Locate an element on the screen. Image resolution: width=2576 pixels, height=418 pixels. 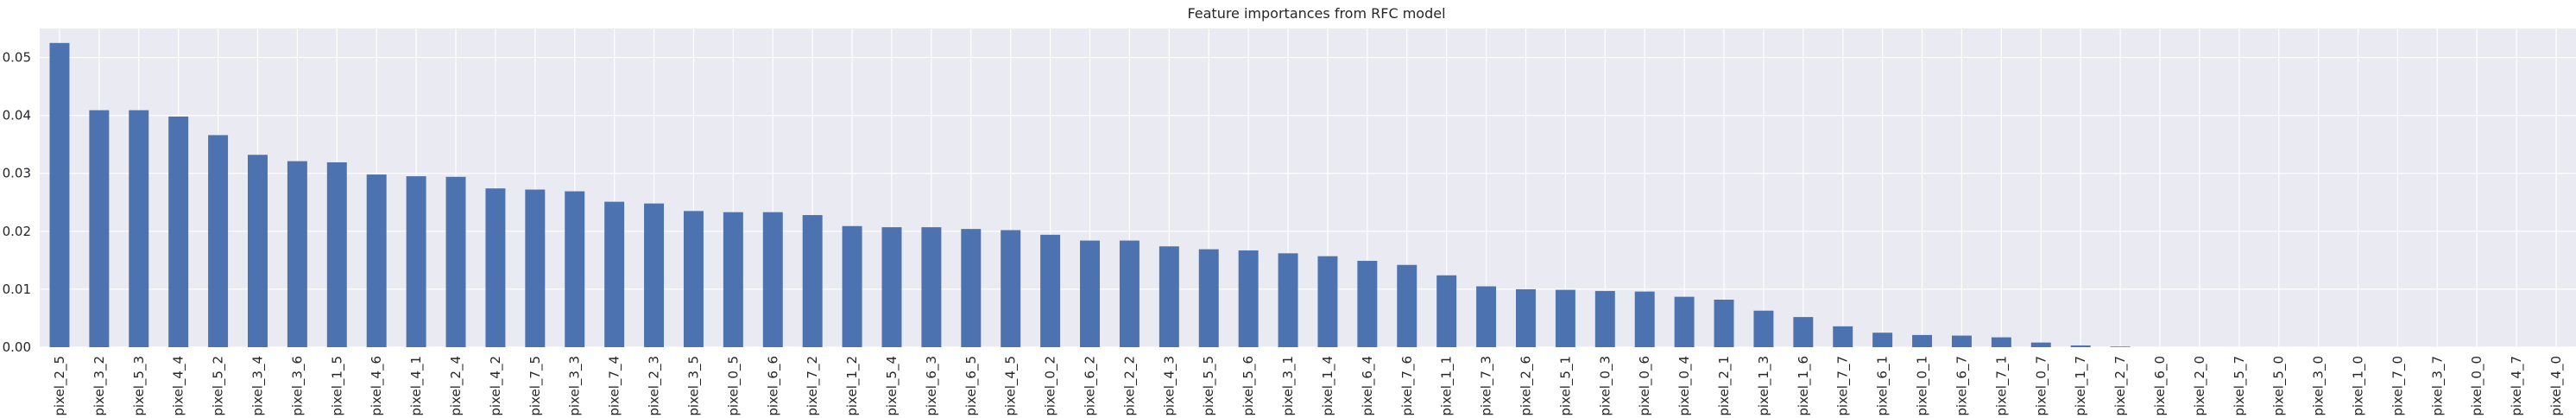
x-tick-label: pixel_7_7 is located at coordinates (1843, 386).